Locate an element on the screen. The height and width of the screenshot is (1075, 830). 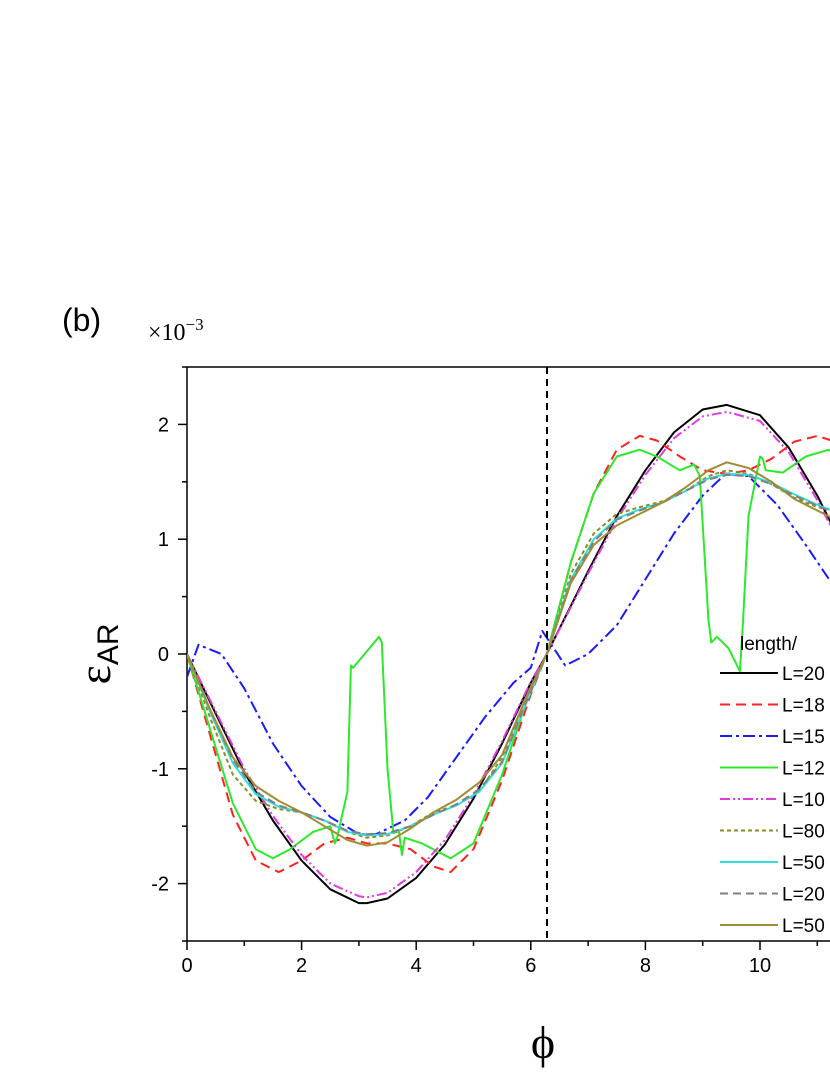
legend-title: length/ is located at coordinates (769, 644).